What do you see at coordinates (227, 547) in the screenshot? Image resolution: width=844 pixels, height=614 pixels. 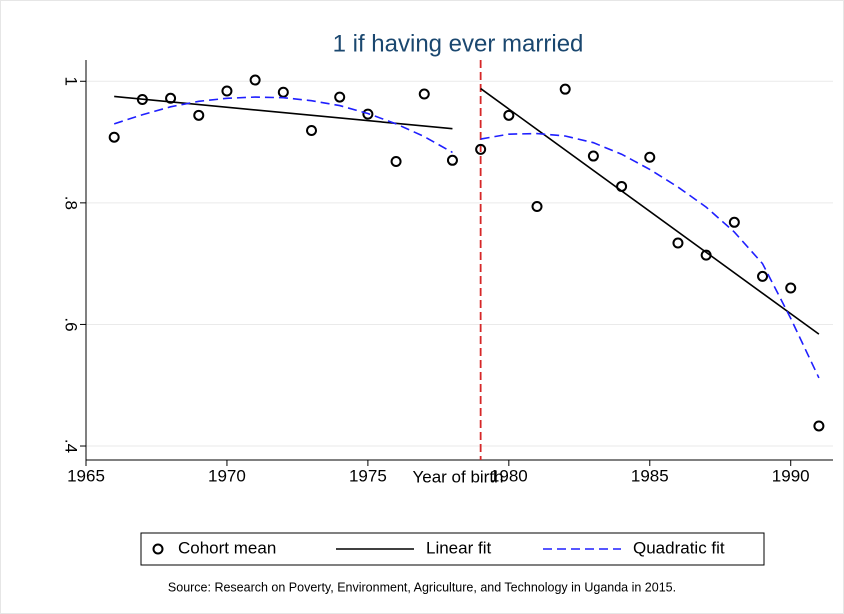 I see `legend-label: Cohort mean` at bounding box center [227, 547].